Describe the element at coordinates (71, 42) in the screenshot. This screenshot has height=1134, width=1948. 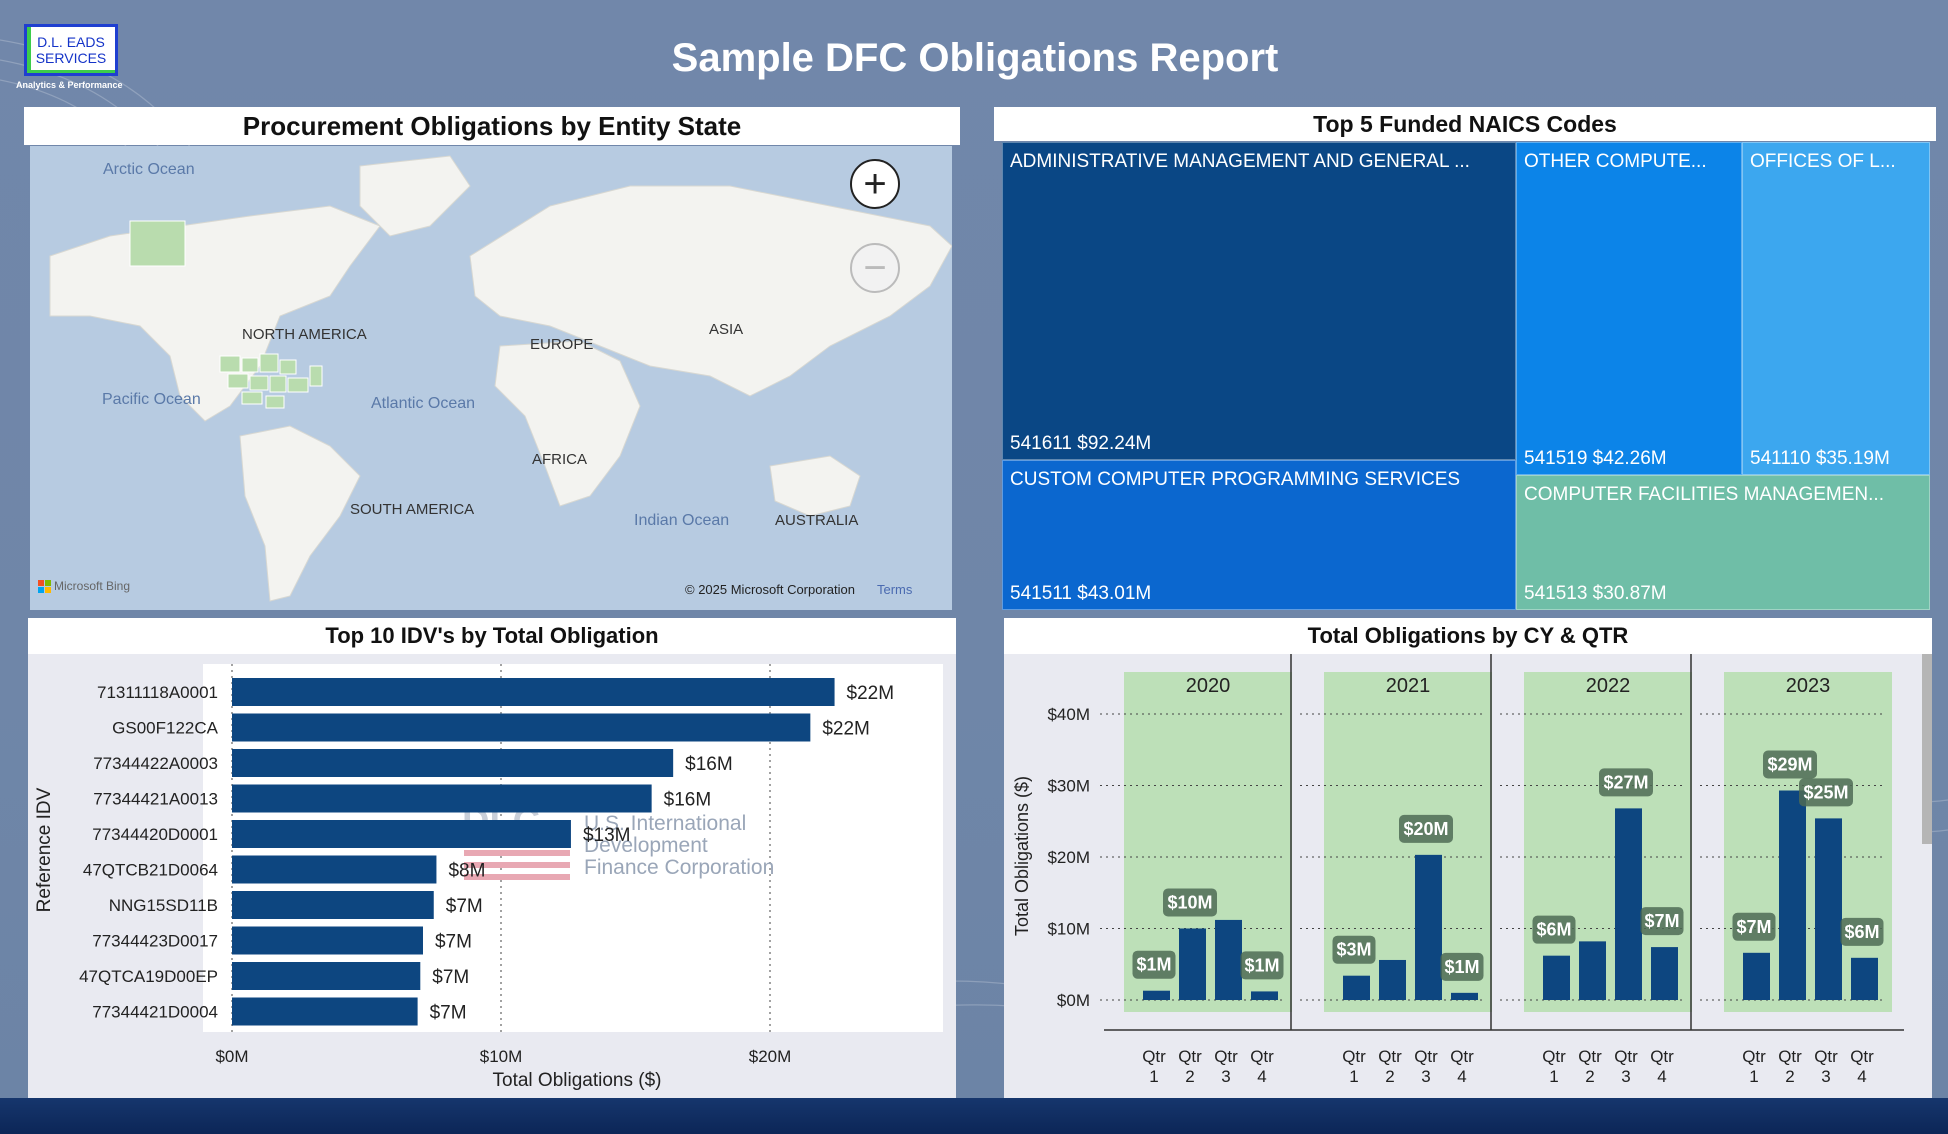
I see `logo-line-1: D.L. EADS` at that location.